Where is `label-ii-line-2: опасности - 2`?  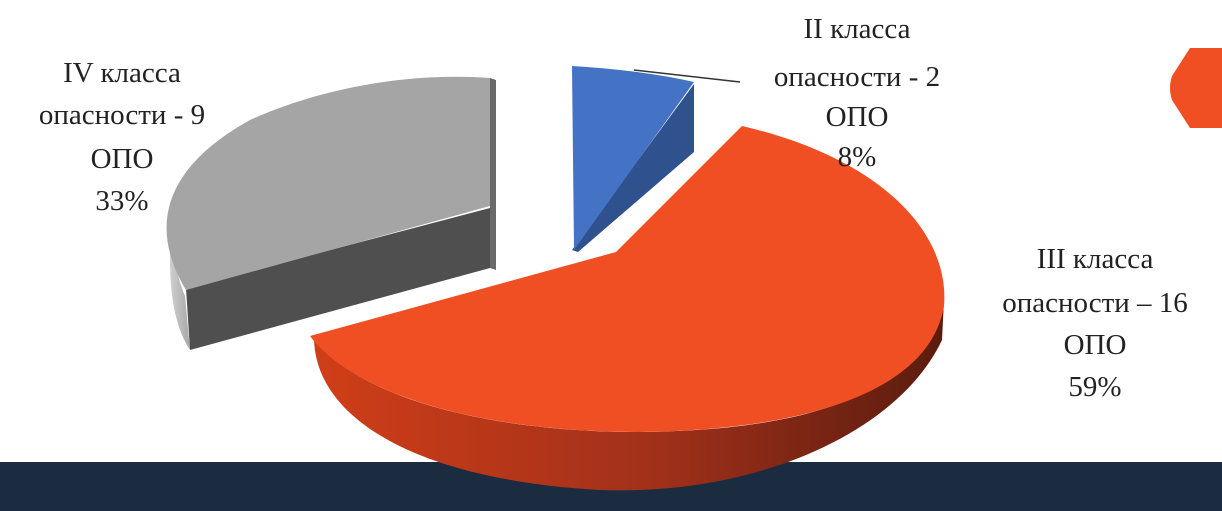 label-ii-line-2: опасности - 2 is located at coordinates (857, 77).